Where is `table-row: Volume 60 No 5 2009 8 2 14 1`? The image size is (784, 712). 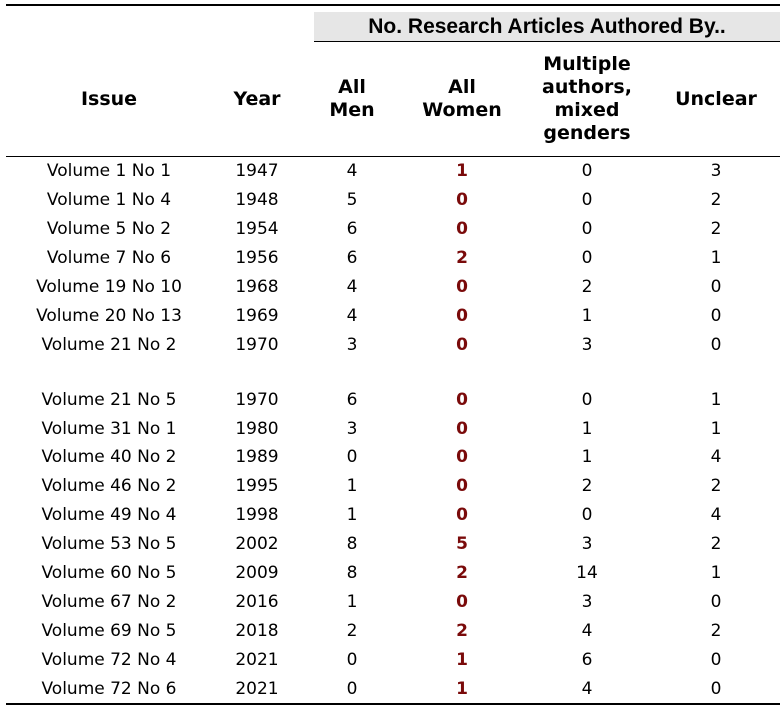
table-row: Volume 60 No 5 2009 8 2 14 1 is located at coordinates (393, 573).